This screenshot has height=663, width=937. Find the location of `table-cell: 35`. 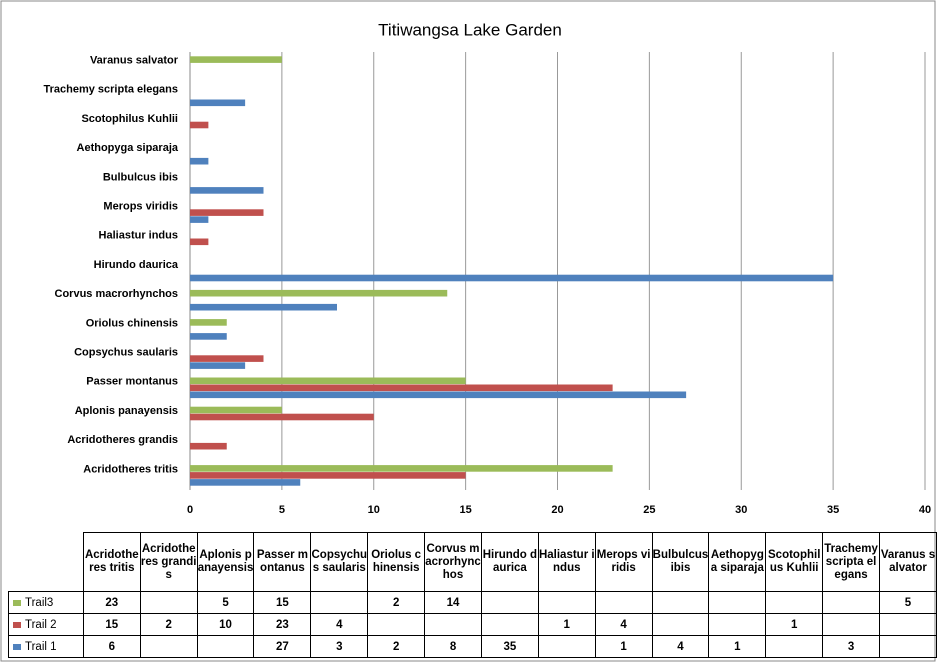

table-cell: 35 is located at coordinates (509, 646).